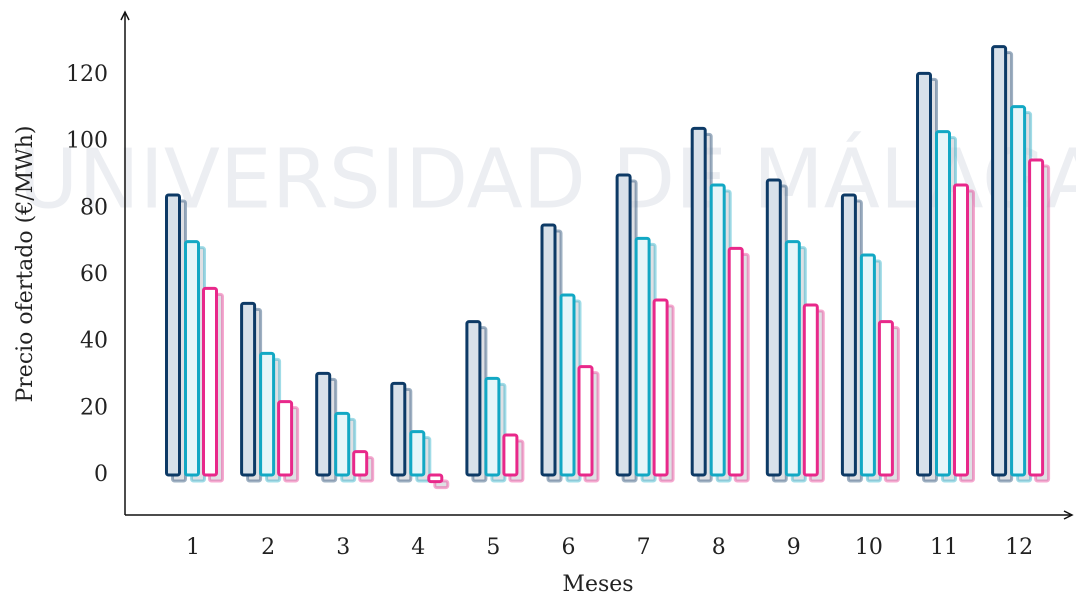  What do you see at coordinates (794, 547) in the screenshot?
I see `x-tick-label: 9` at bounding box center [794, 547].